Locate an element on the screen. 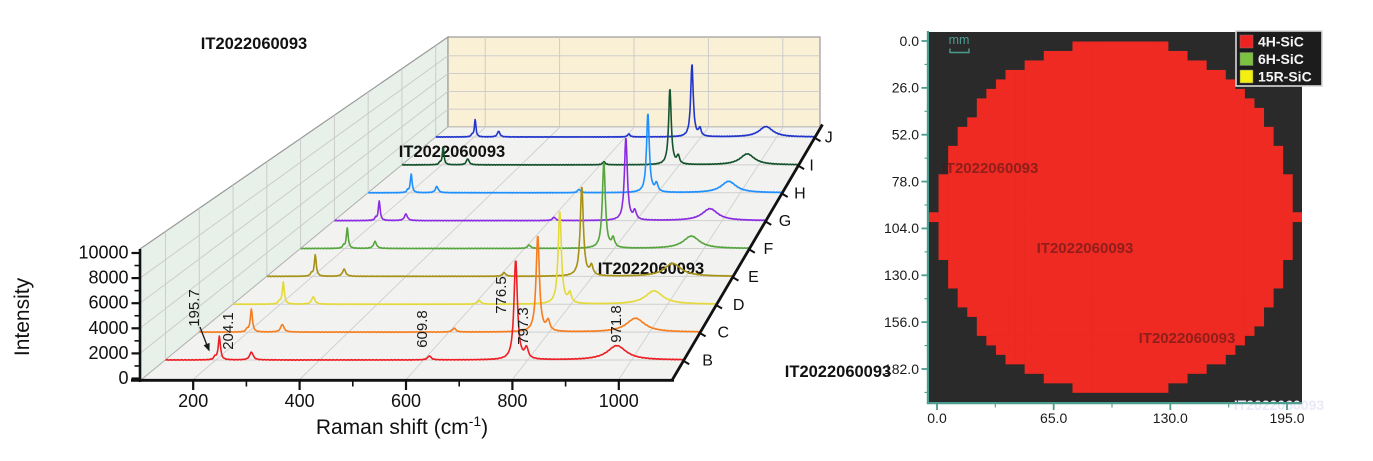 Image resolution: width=1373 pixels, height=461 pixels. series-label-D: D is located at coordinates (739, 305).